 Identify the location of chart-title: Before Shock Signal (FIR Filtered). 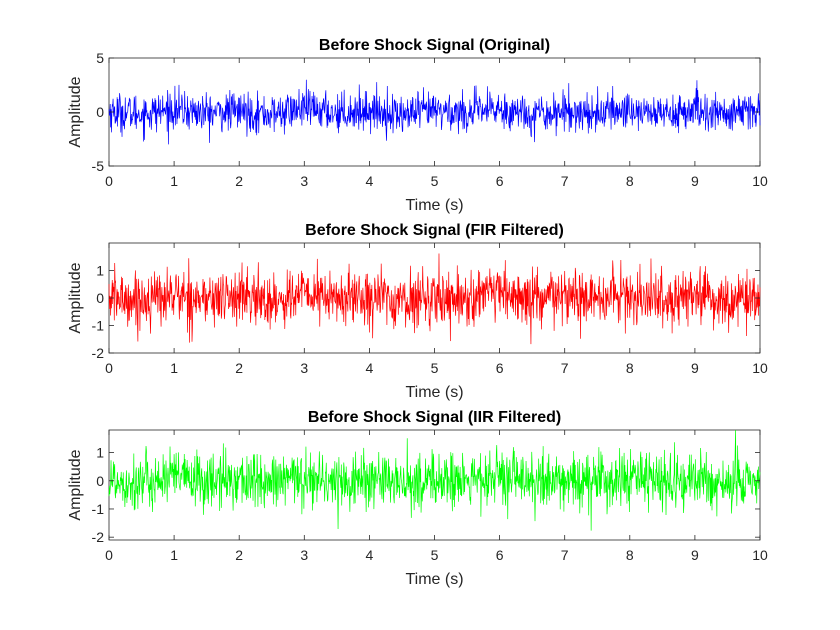
(434, 230).